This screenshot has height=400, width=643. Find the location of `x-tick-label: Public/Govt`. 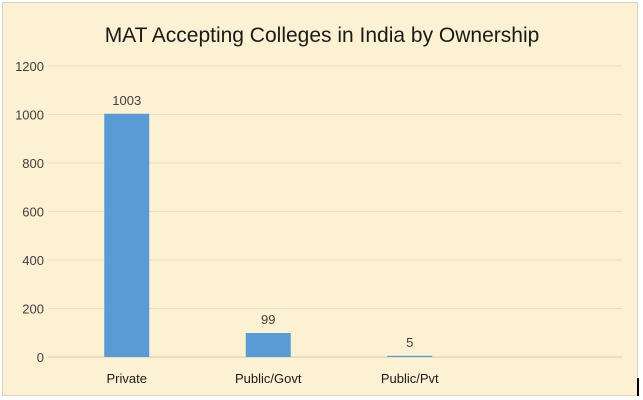

x-tick-label: Public/Govt is located at coordinates (268, 378).